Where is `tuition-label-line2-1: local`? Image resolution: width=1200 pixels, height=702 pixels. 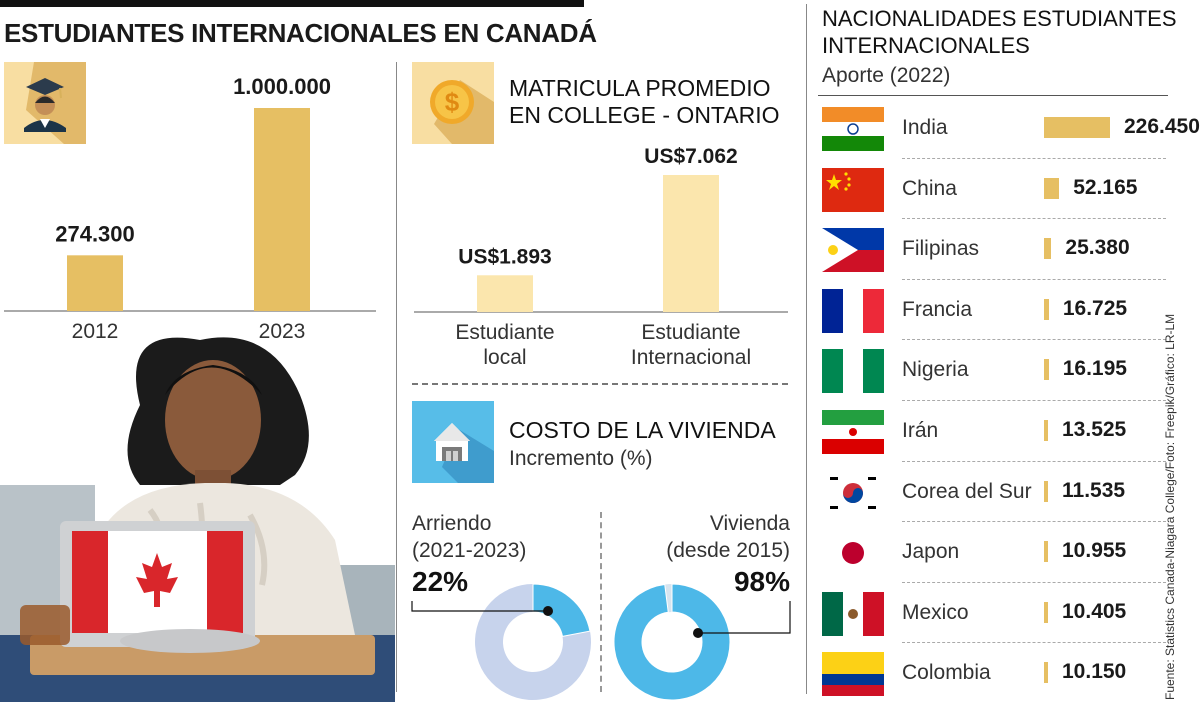 tuition-label-line2-1: local is located at coordinates (504, 357).